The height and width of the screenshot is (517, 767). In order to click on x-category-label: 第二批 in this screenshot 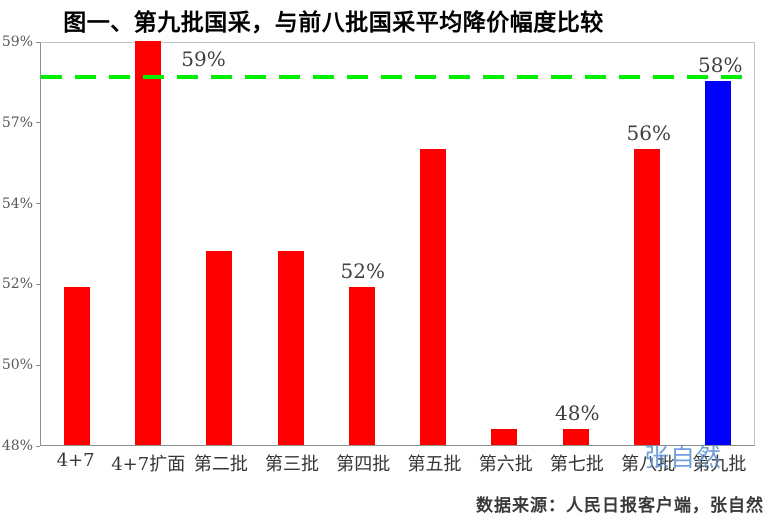, I will do `click(220, 464)`.